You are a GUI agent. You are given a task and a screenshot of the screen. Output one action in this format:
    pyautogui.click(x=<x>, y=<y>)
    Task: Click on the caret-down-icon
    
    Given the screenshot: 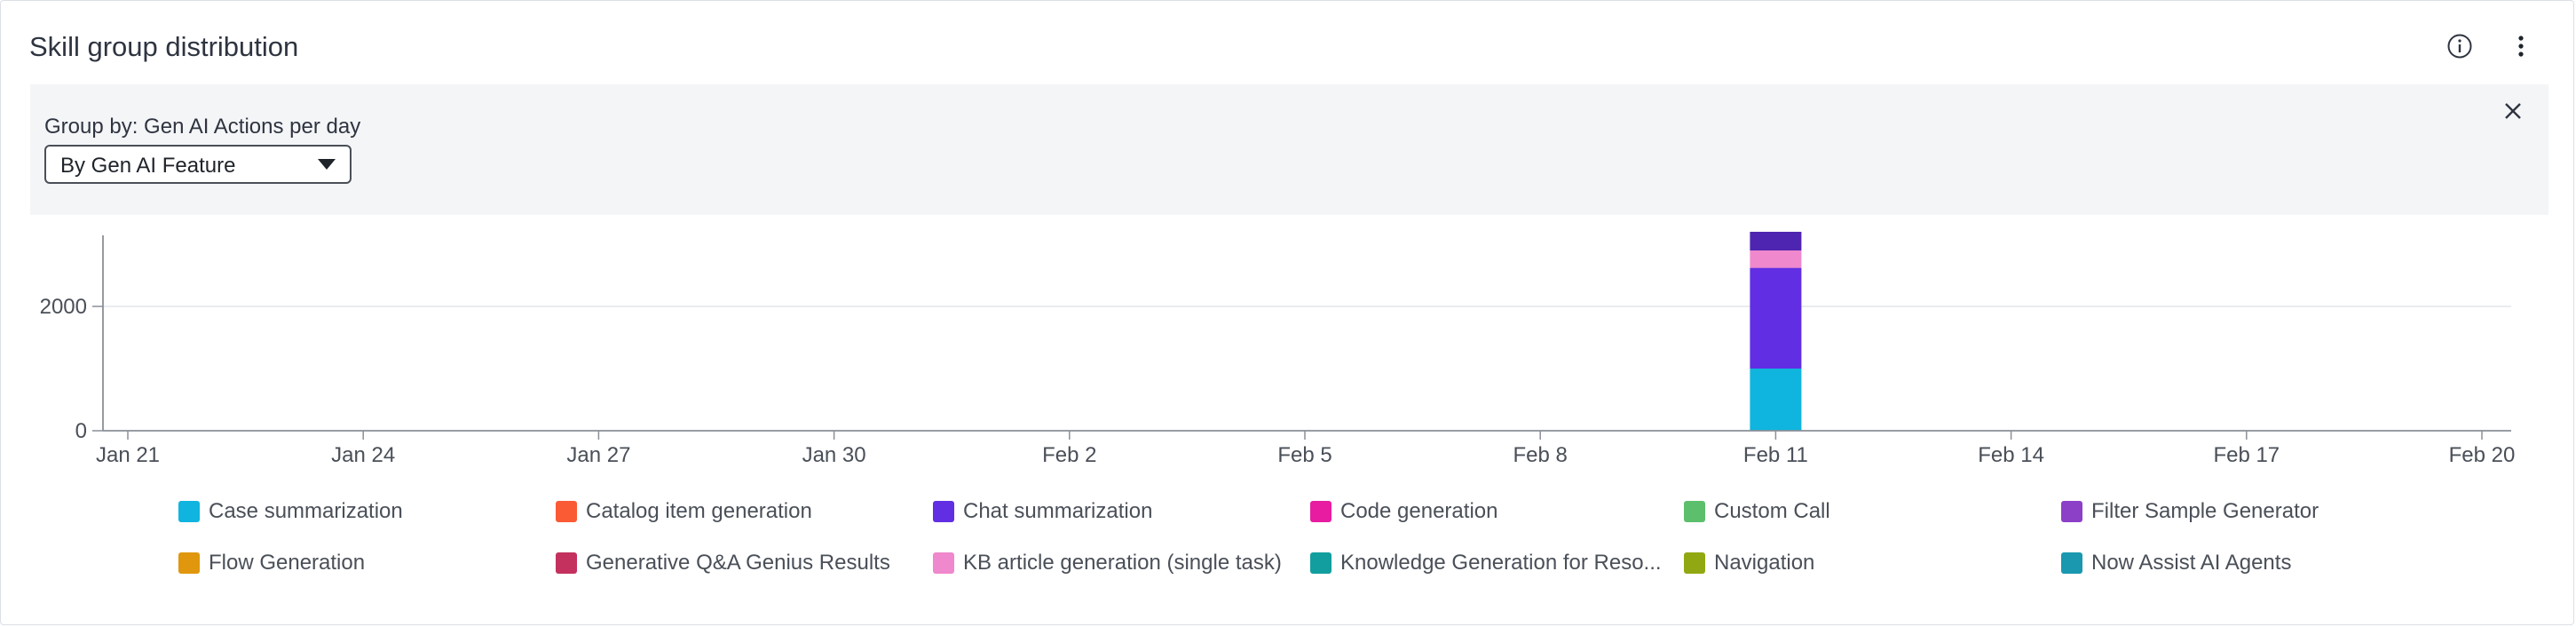 What is the action you would take?
    pyautogui.click(x=327, y=164)
    